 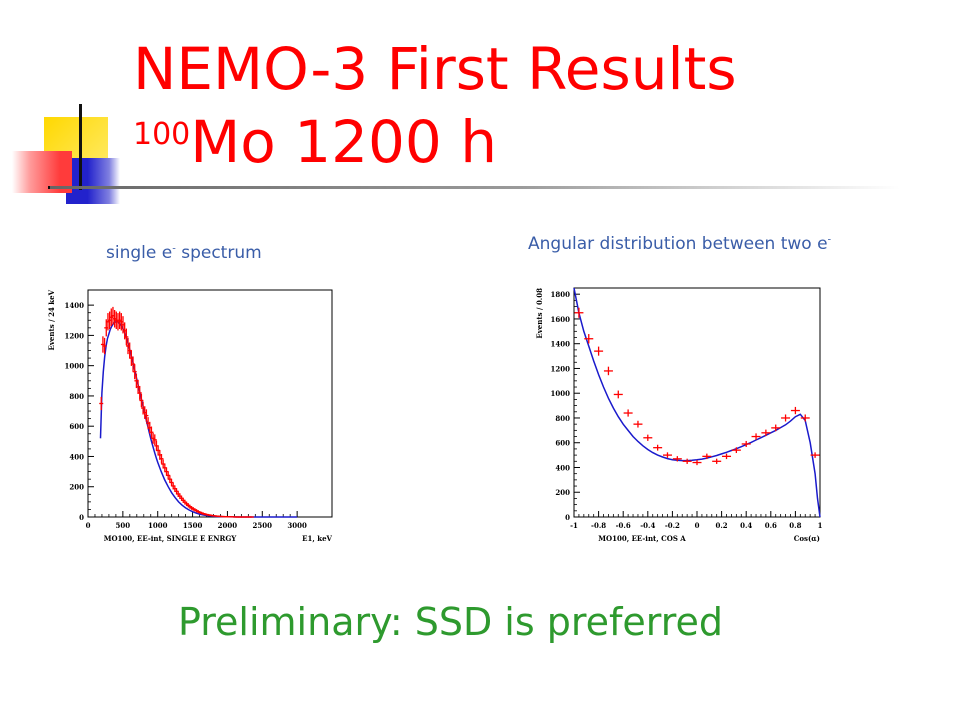 I want to click on chart0-y-tick-label: 1000, so click(x=75, y=366).